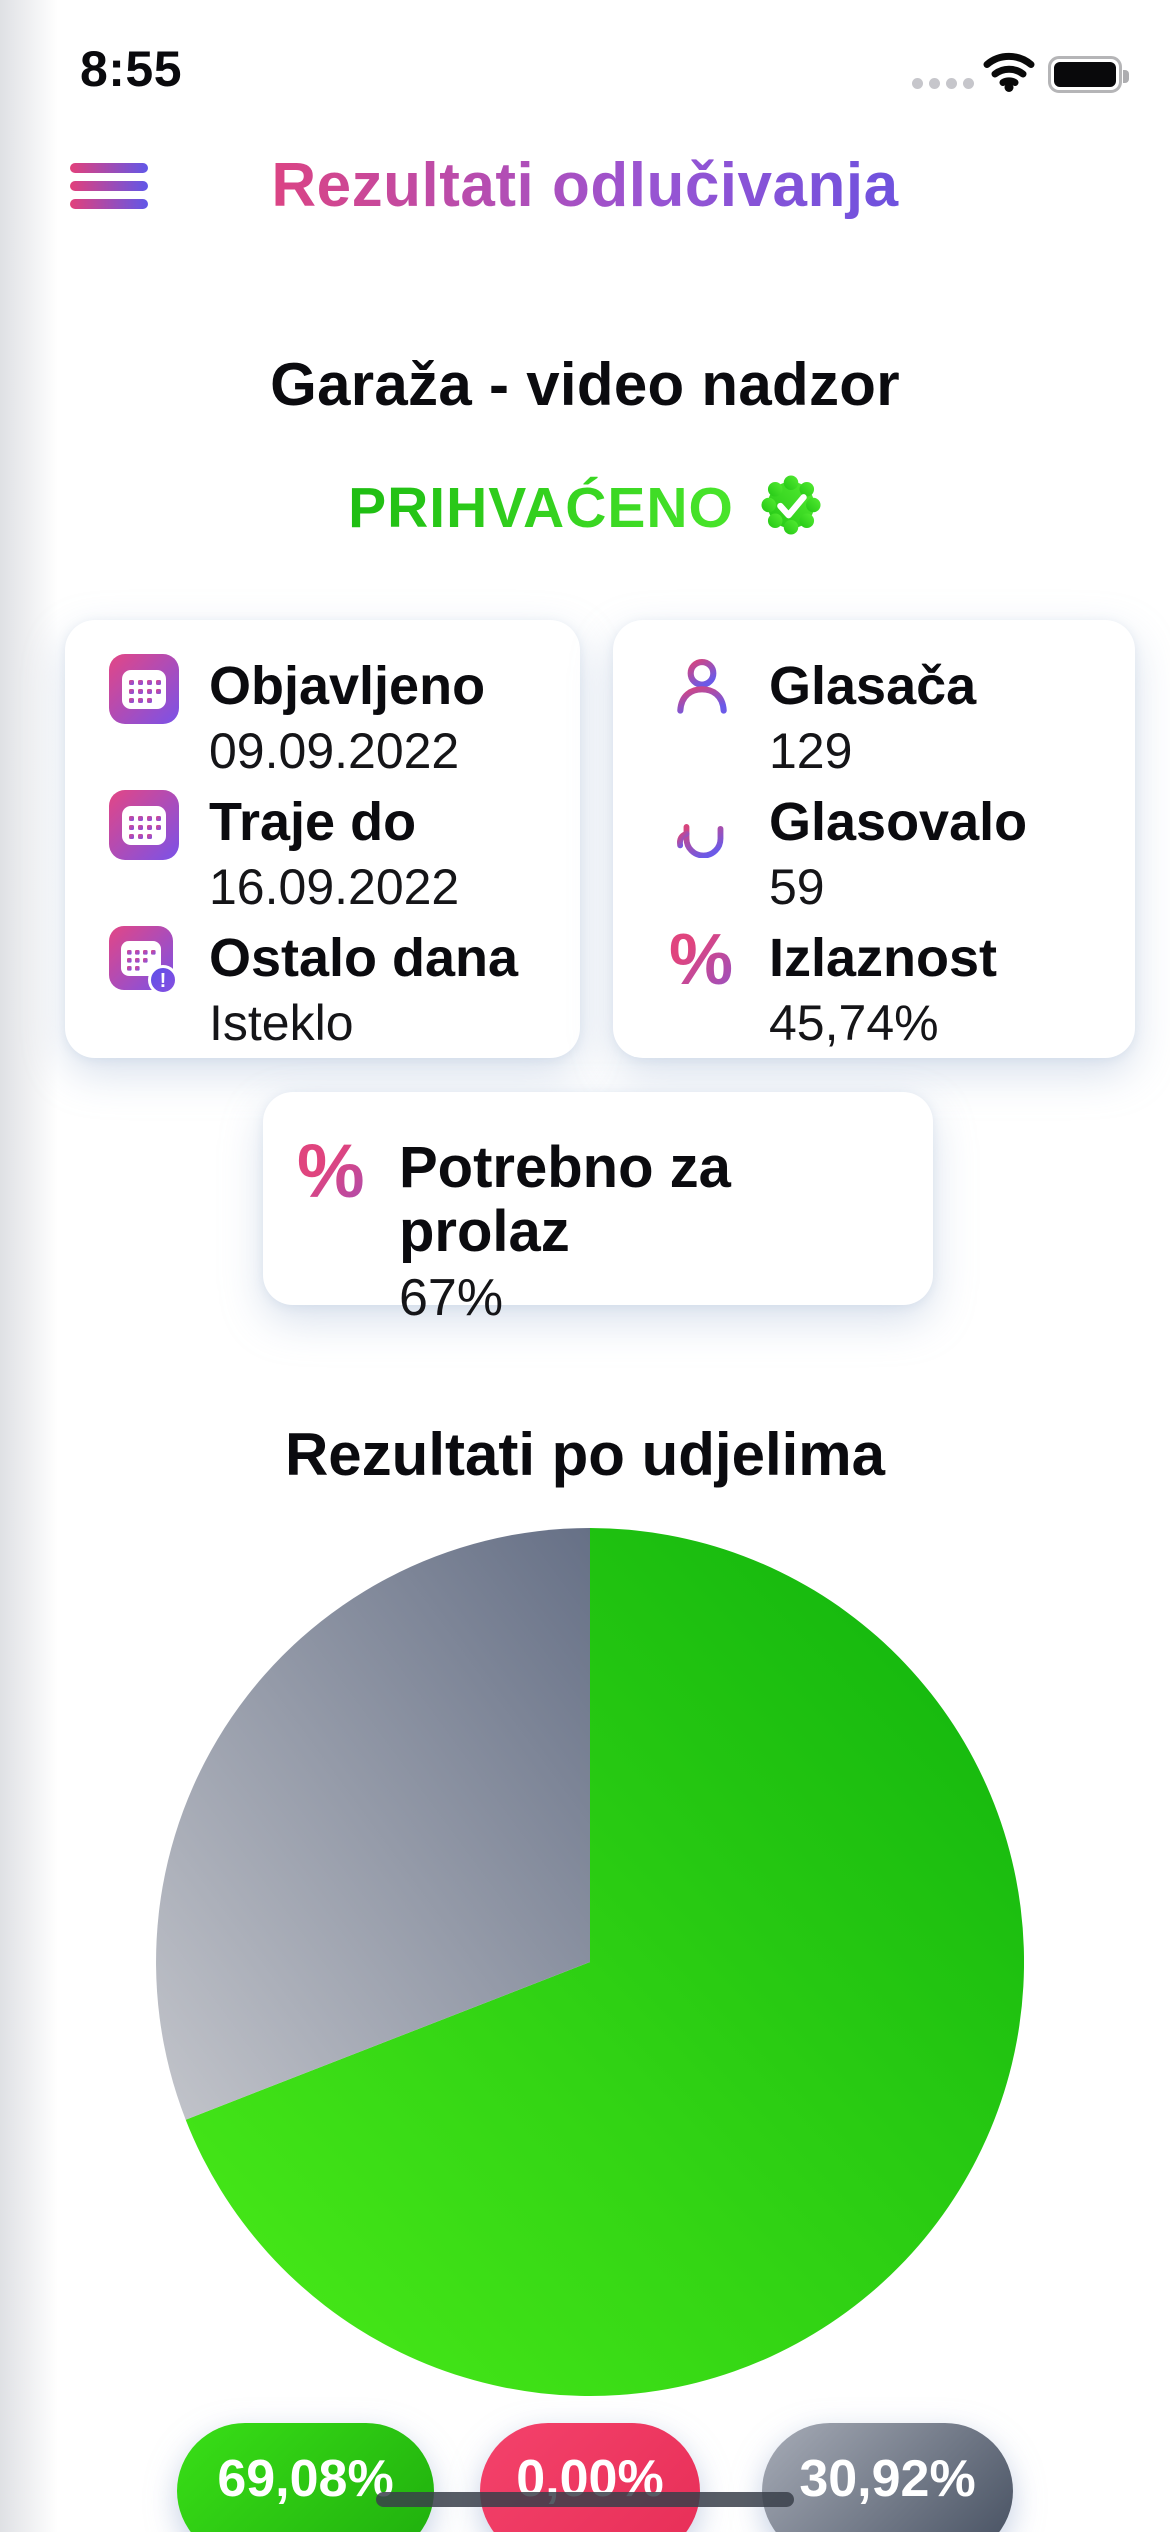  Describe the element at coordinates (854, 1023) in the screenshot. I see `row-value: 45,74%` at that location.